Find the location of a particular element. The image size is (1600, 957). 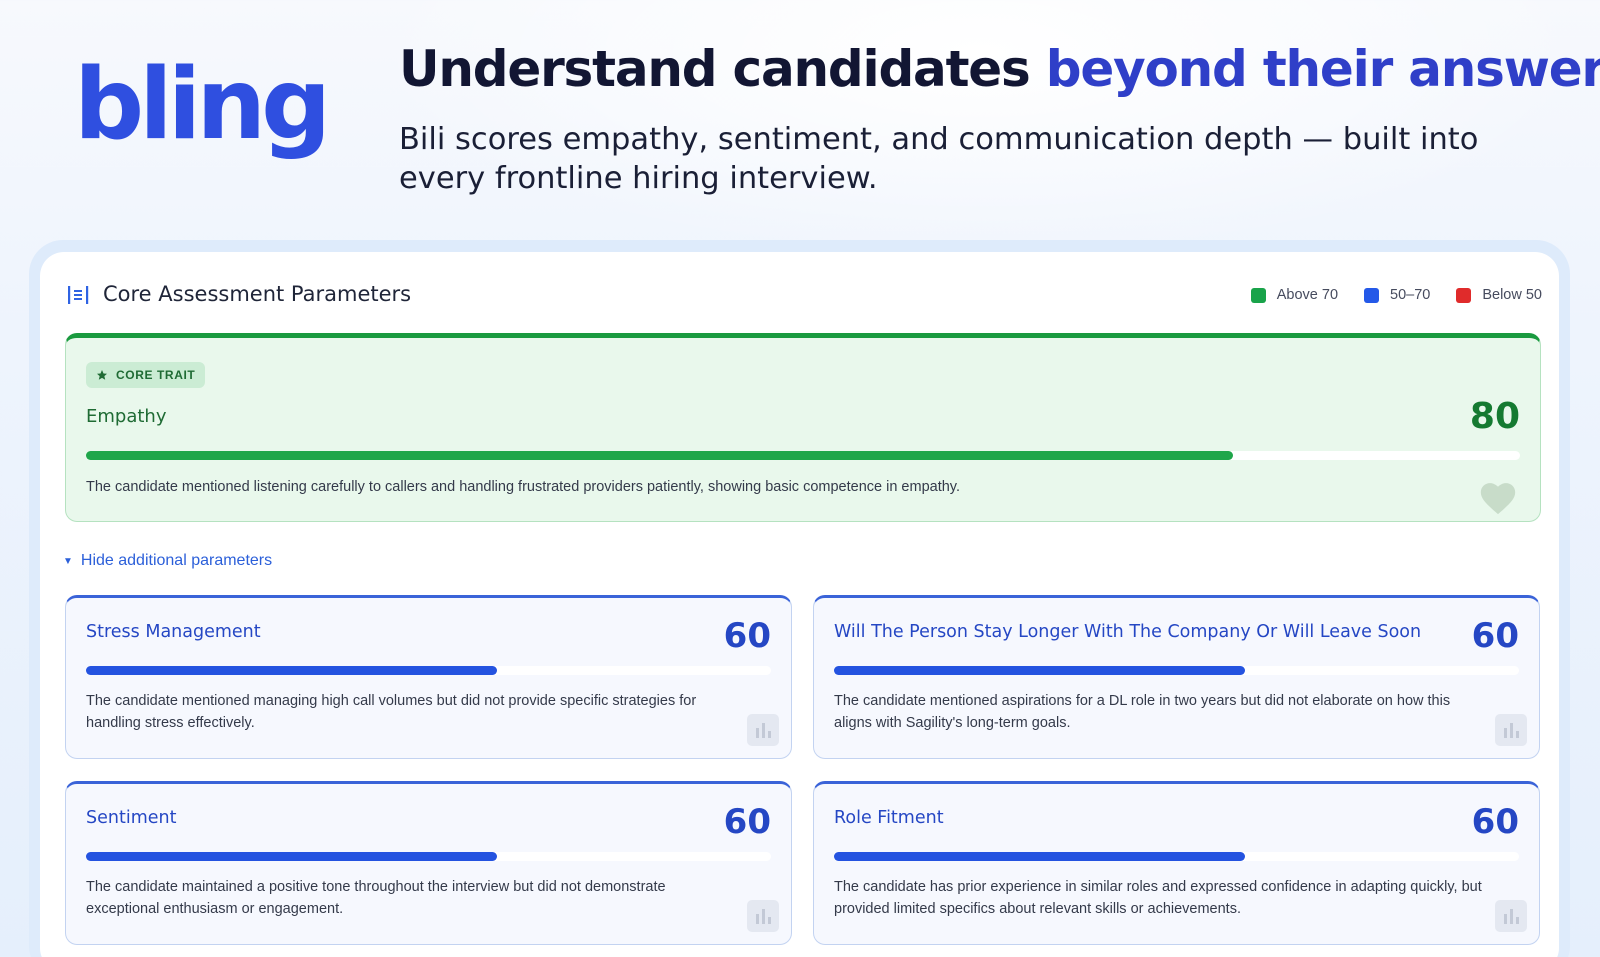

parameter-name: Stress Management is located at coordinates (173, 632).